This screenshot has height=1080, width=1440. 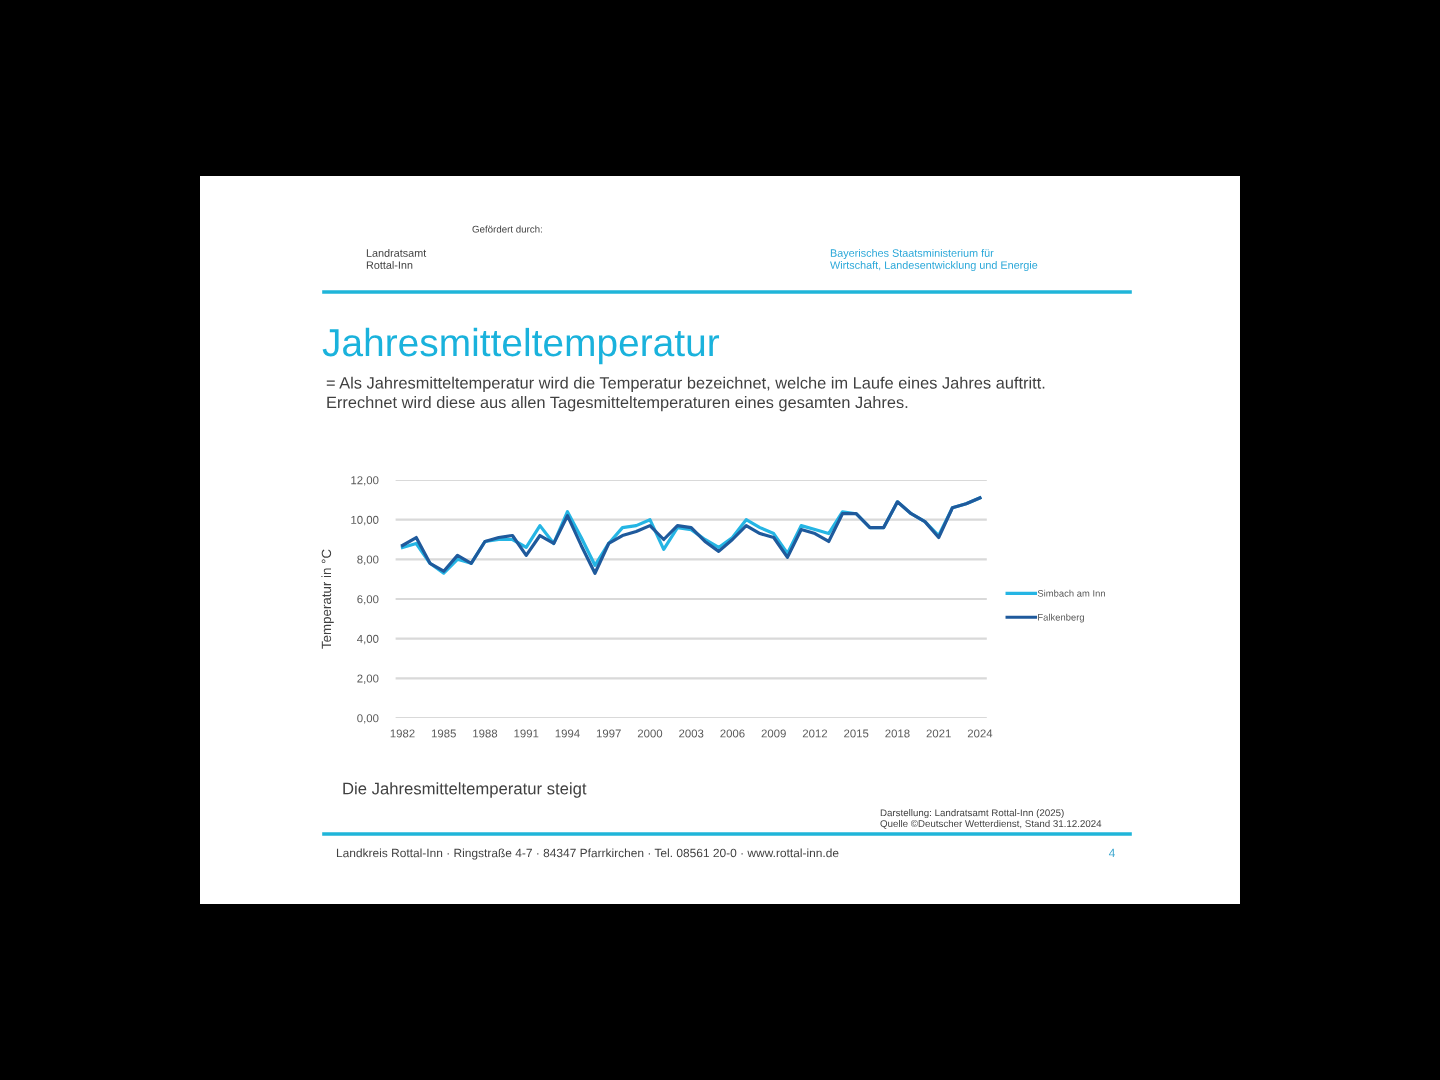 I want to click on chart-title: Jahresmitteltemperatur, so click(x=521, y=346).